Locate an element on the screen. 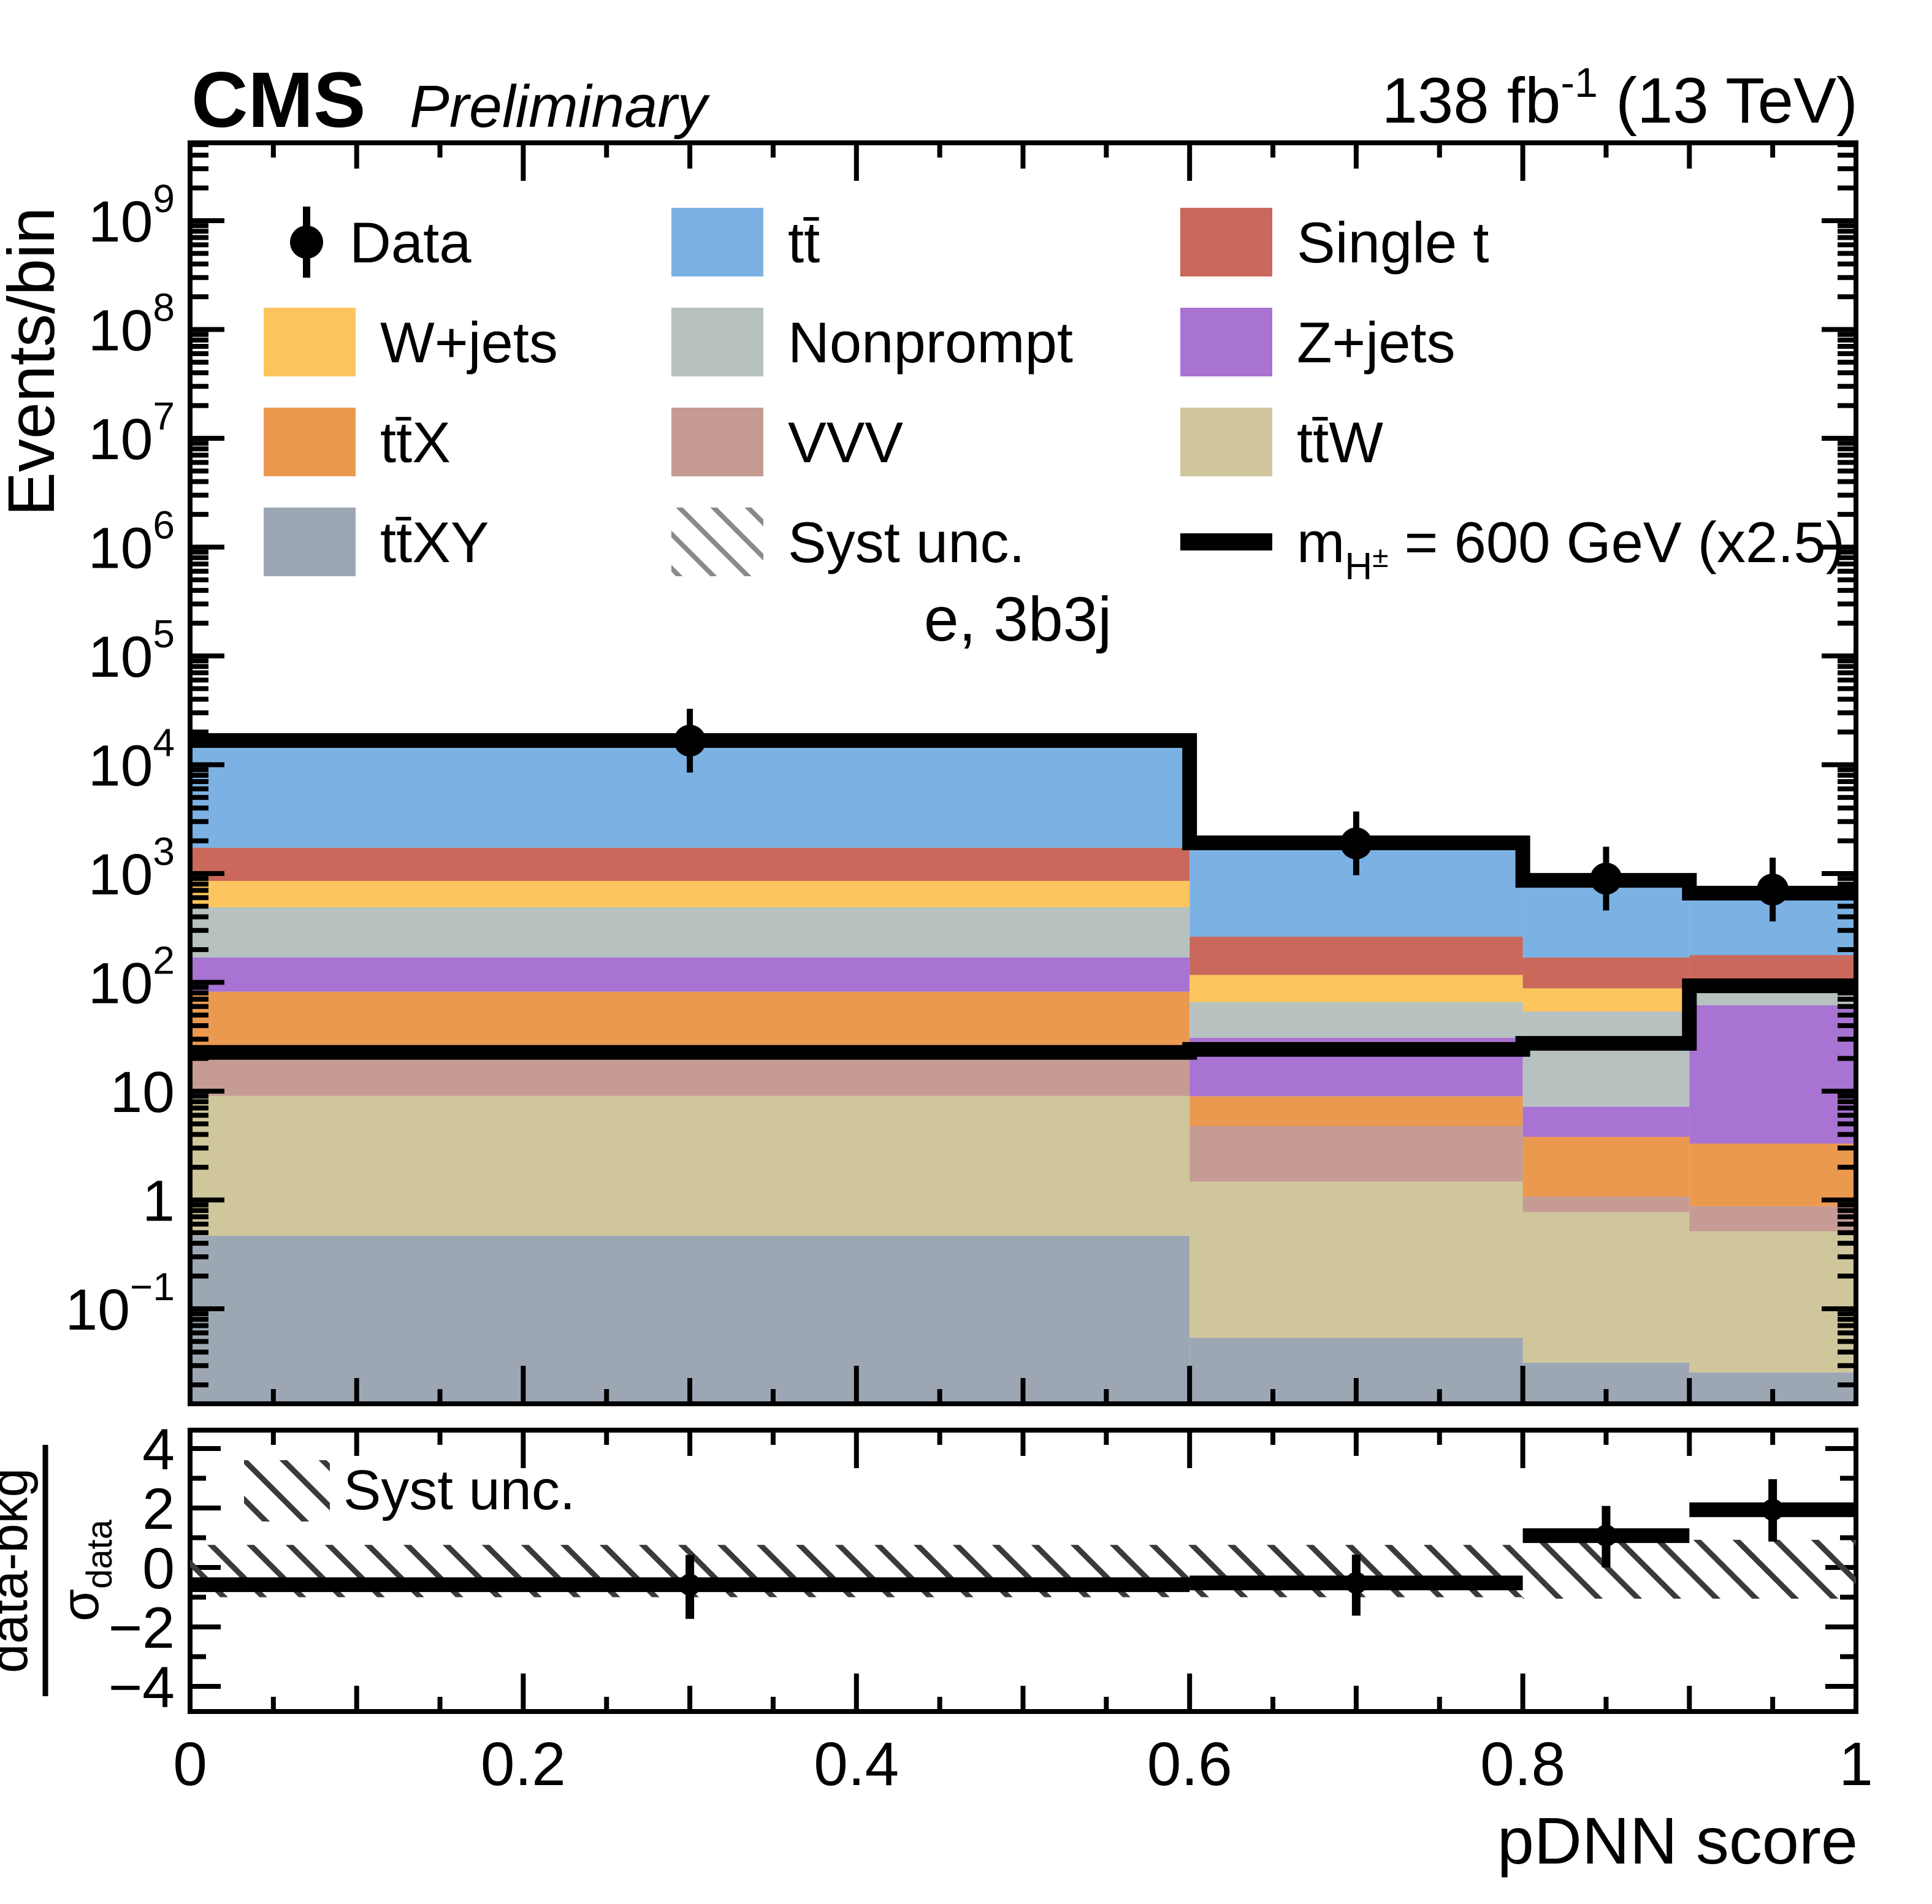  stack-segment-VVV-bin3 is located at coordinates (1773, 1219).